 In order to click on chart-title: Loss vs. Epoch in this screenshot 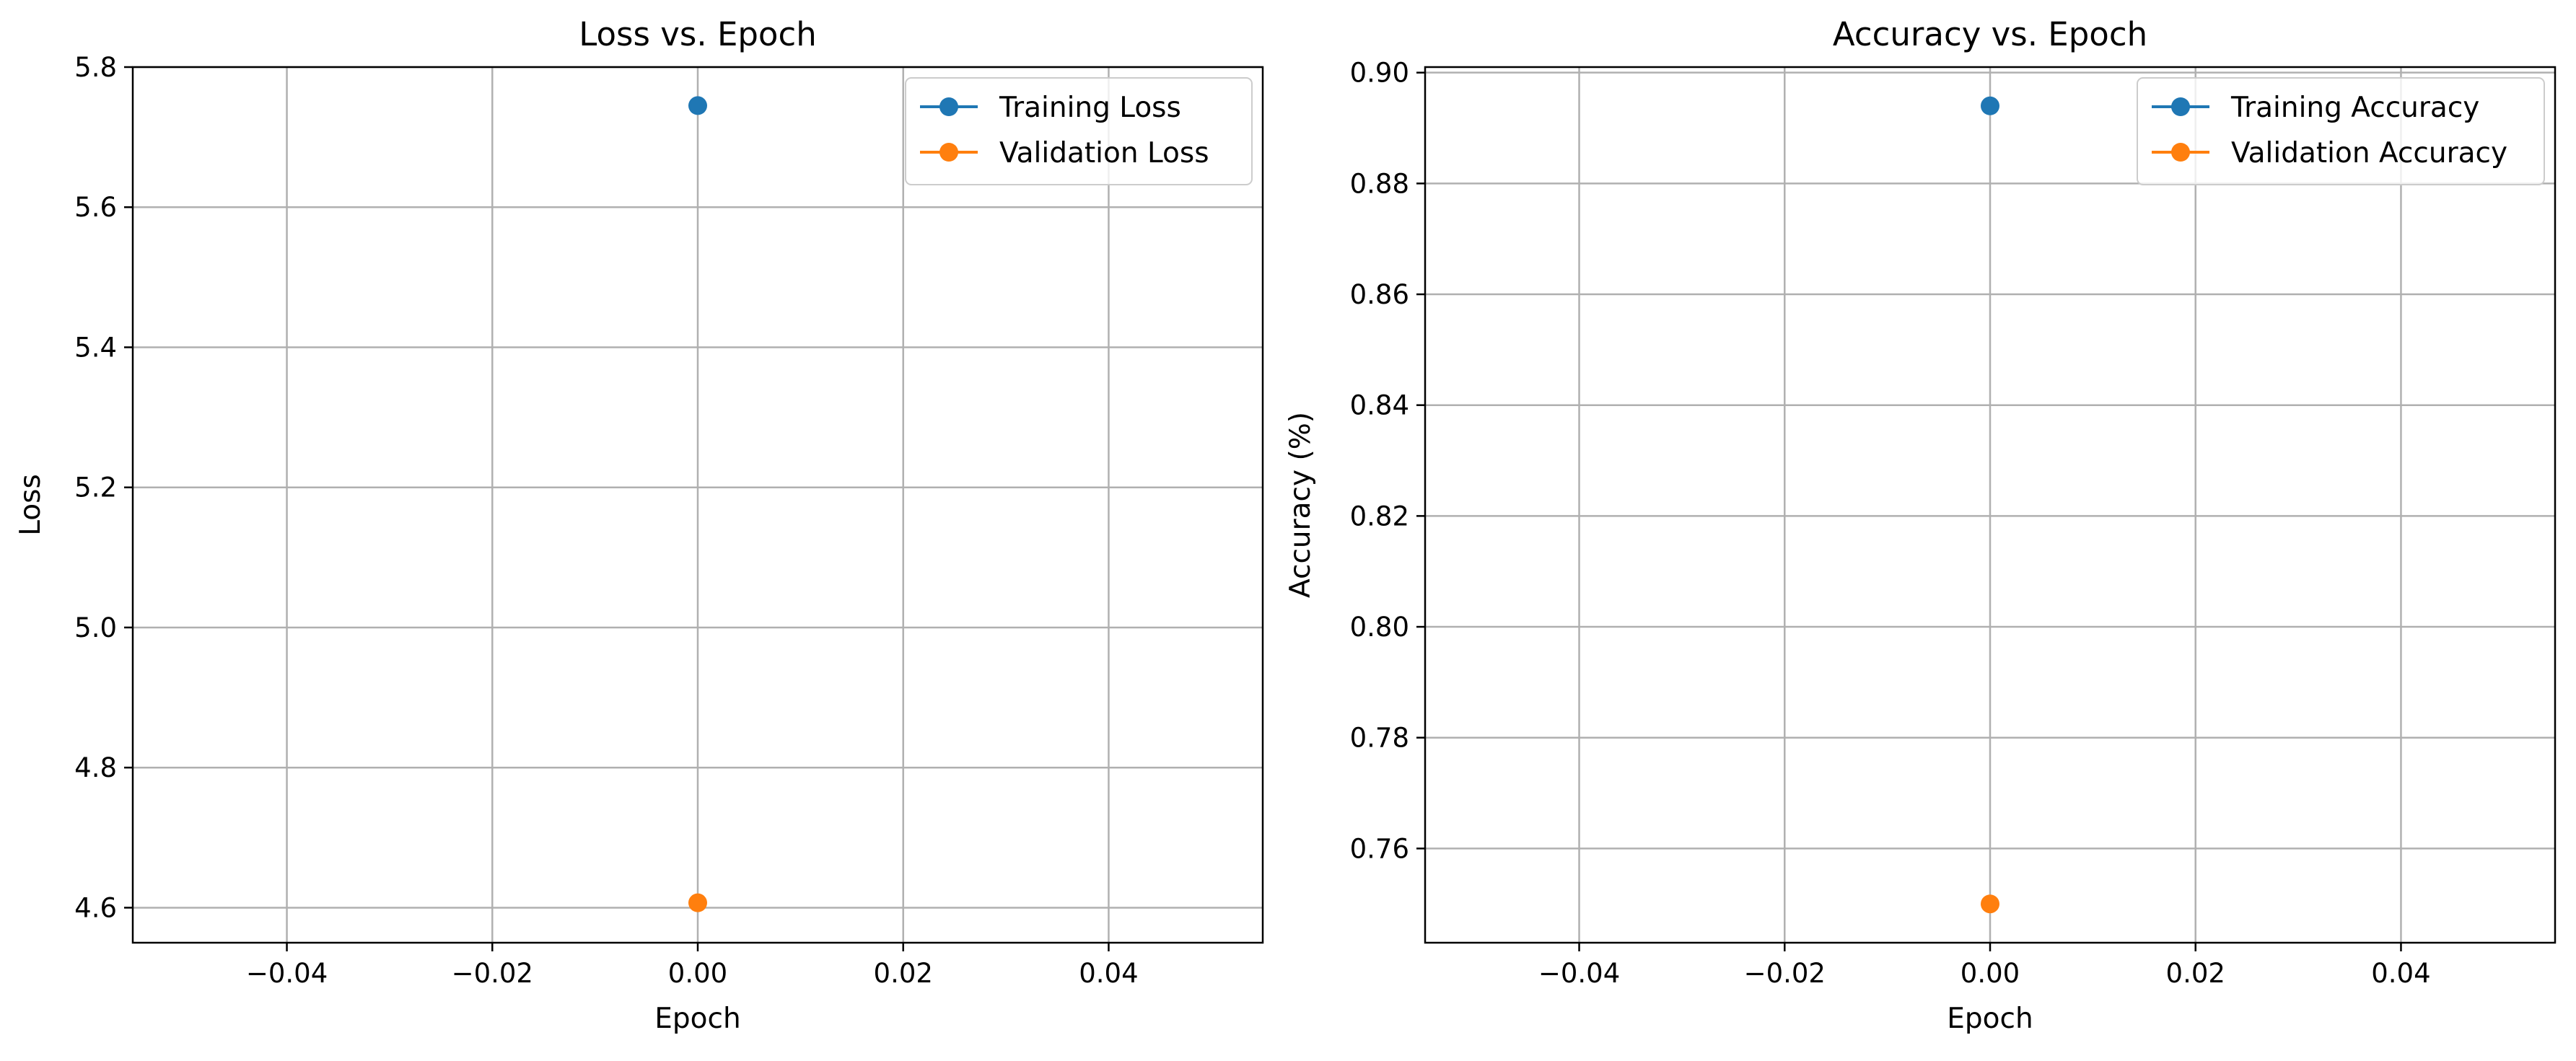, I will do `click(697, 34)`.